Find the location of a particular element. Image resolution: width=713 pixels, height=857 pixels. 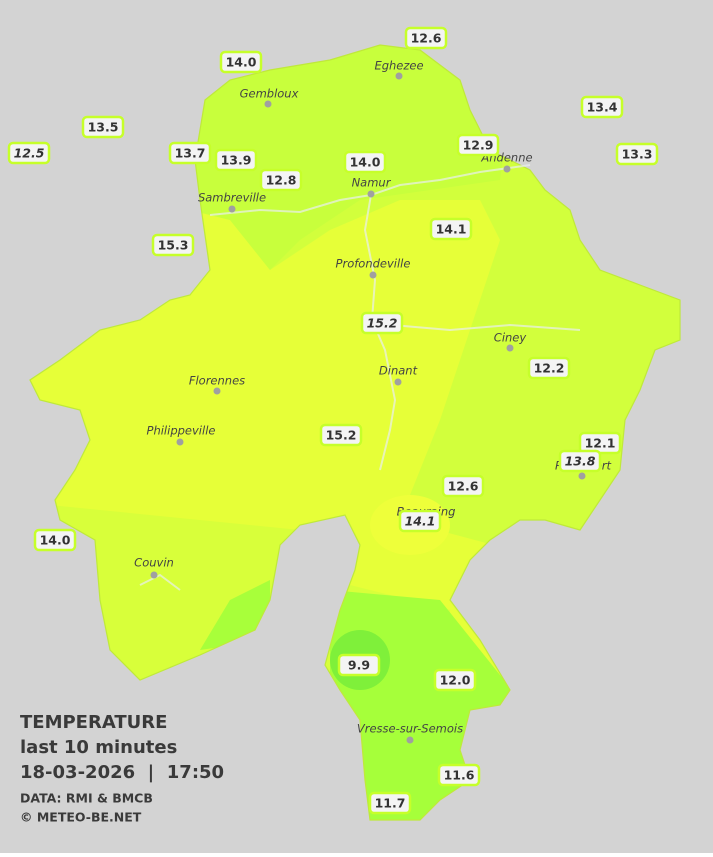

city-label: Sambreville is located at coordinates (232, 198).